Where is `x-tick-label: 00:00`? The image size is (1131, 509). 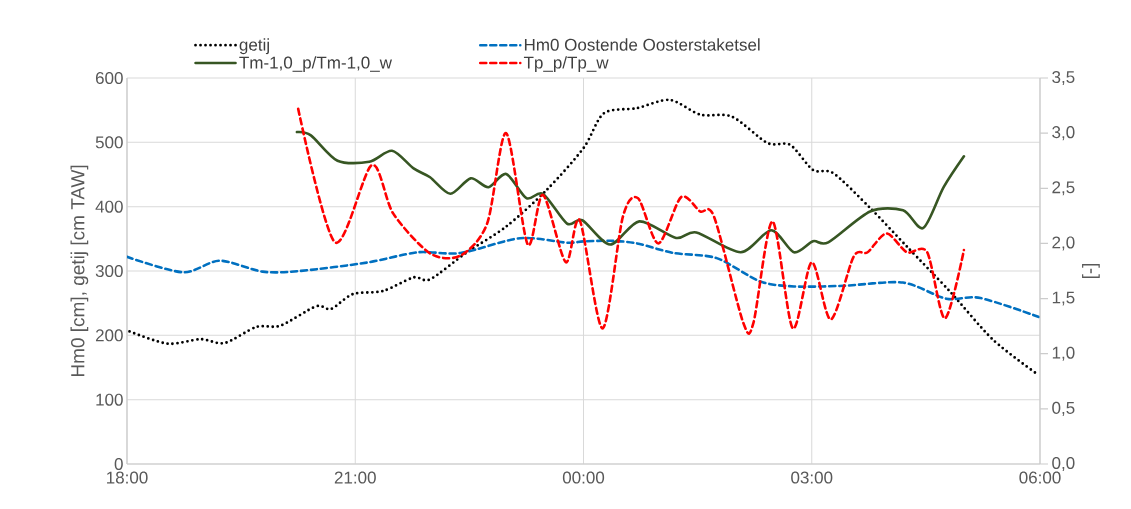
x-tick-label: 00:00 is located at coordinates (583, 477).